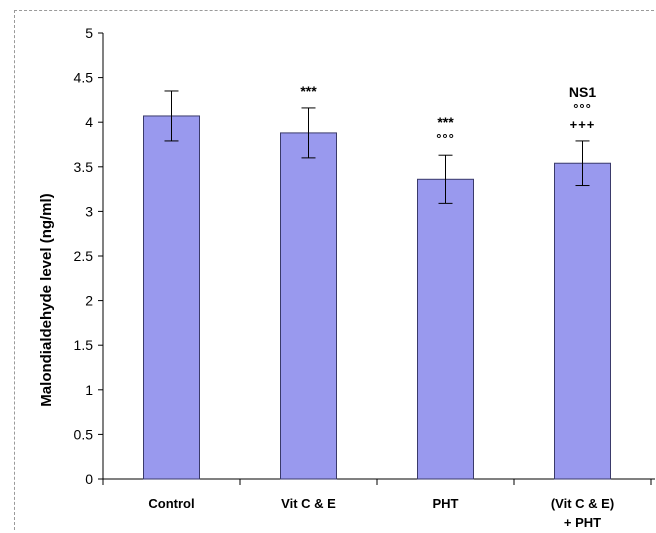  What do you see at coordinates (89, 33) in the screenshot?
I see `y-tick-label: 5` at bounding box center [89, 33].